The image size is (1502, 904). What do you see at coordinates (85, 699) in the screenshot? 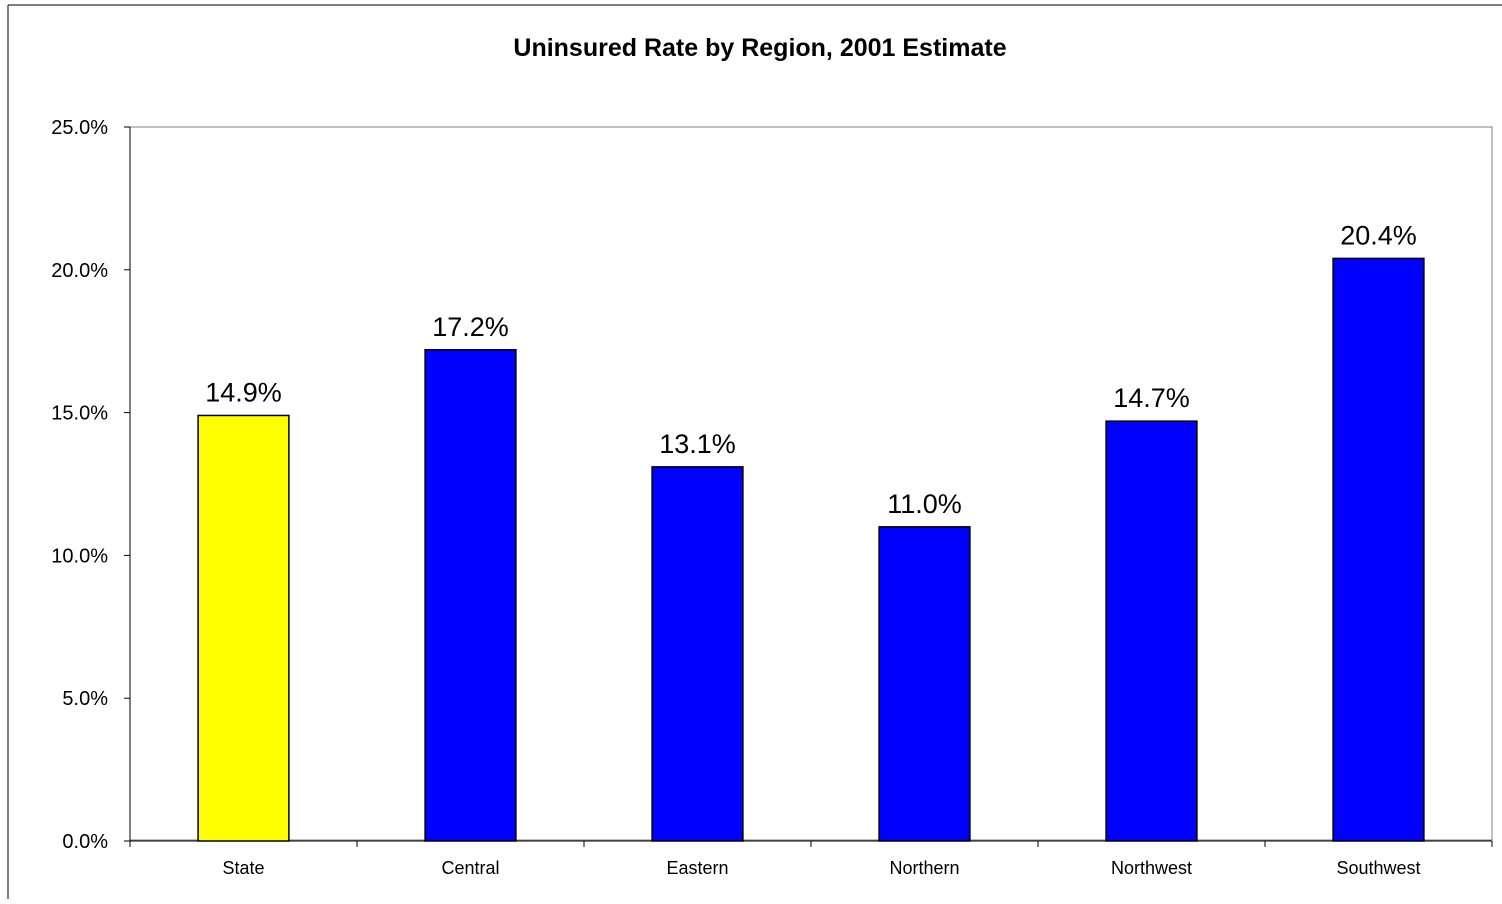
I see `y-tick-label: 5.0%` at bounding box center [85, 699].